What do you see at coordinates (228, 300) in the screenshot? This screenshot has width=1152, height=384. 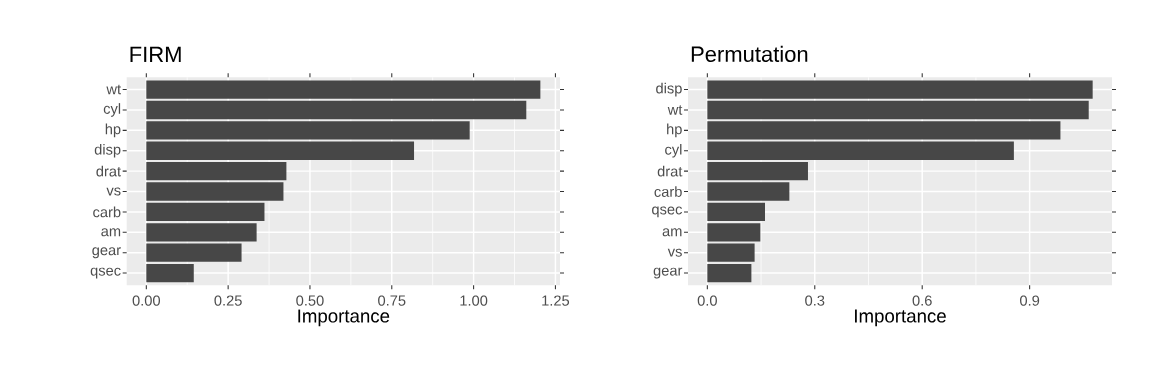 I see `x-tick-label: 0.25` at bounding box center [228, 300].